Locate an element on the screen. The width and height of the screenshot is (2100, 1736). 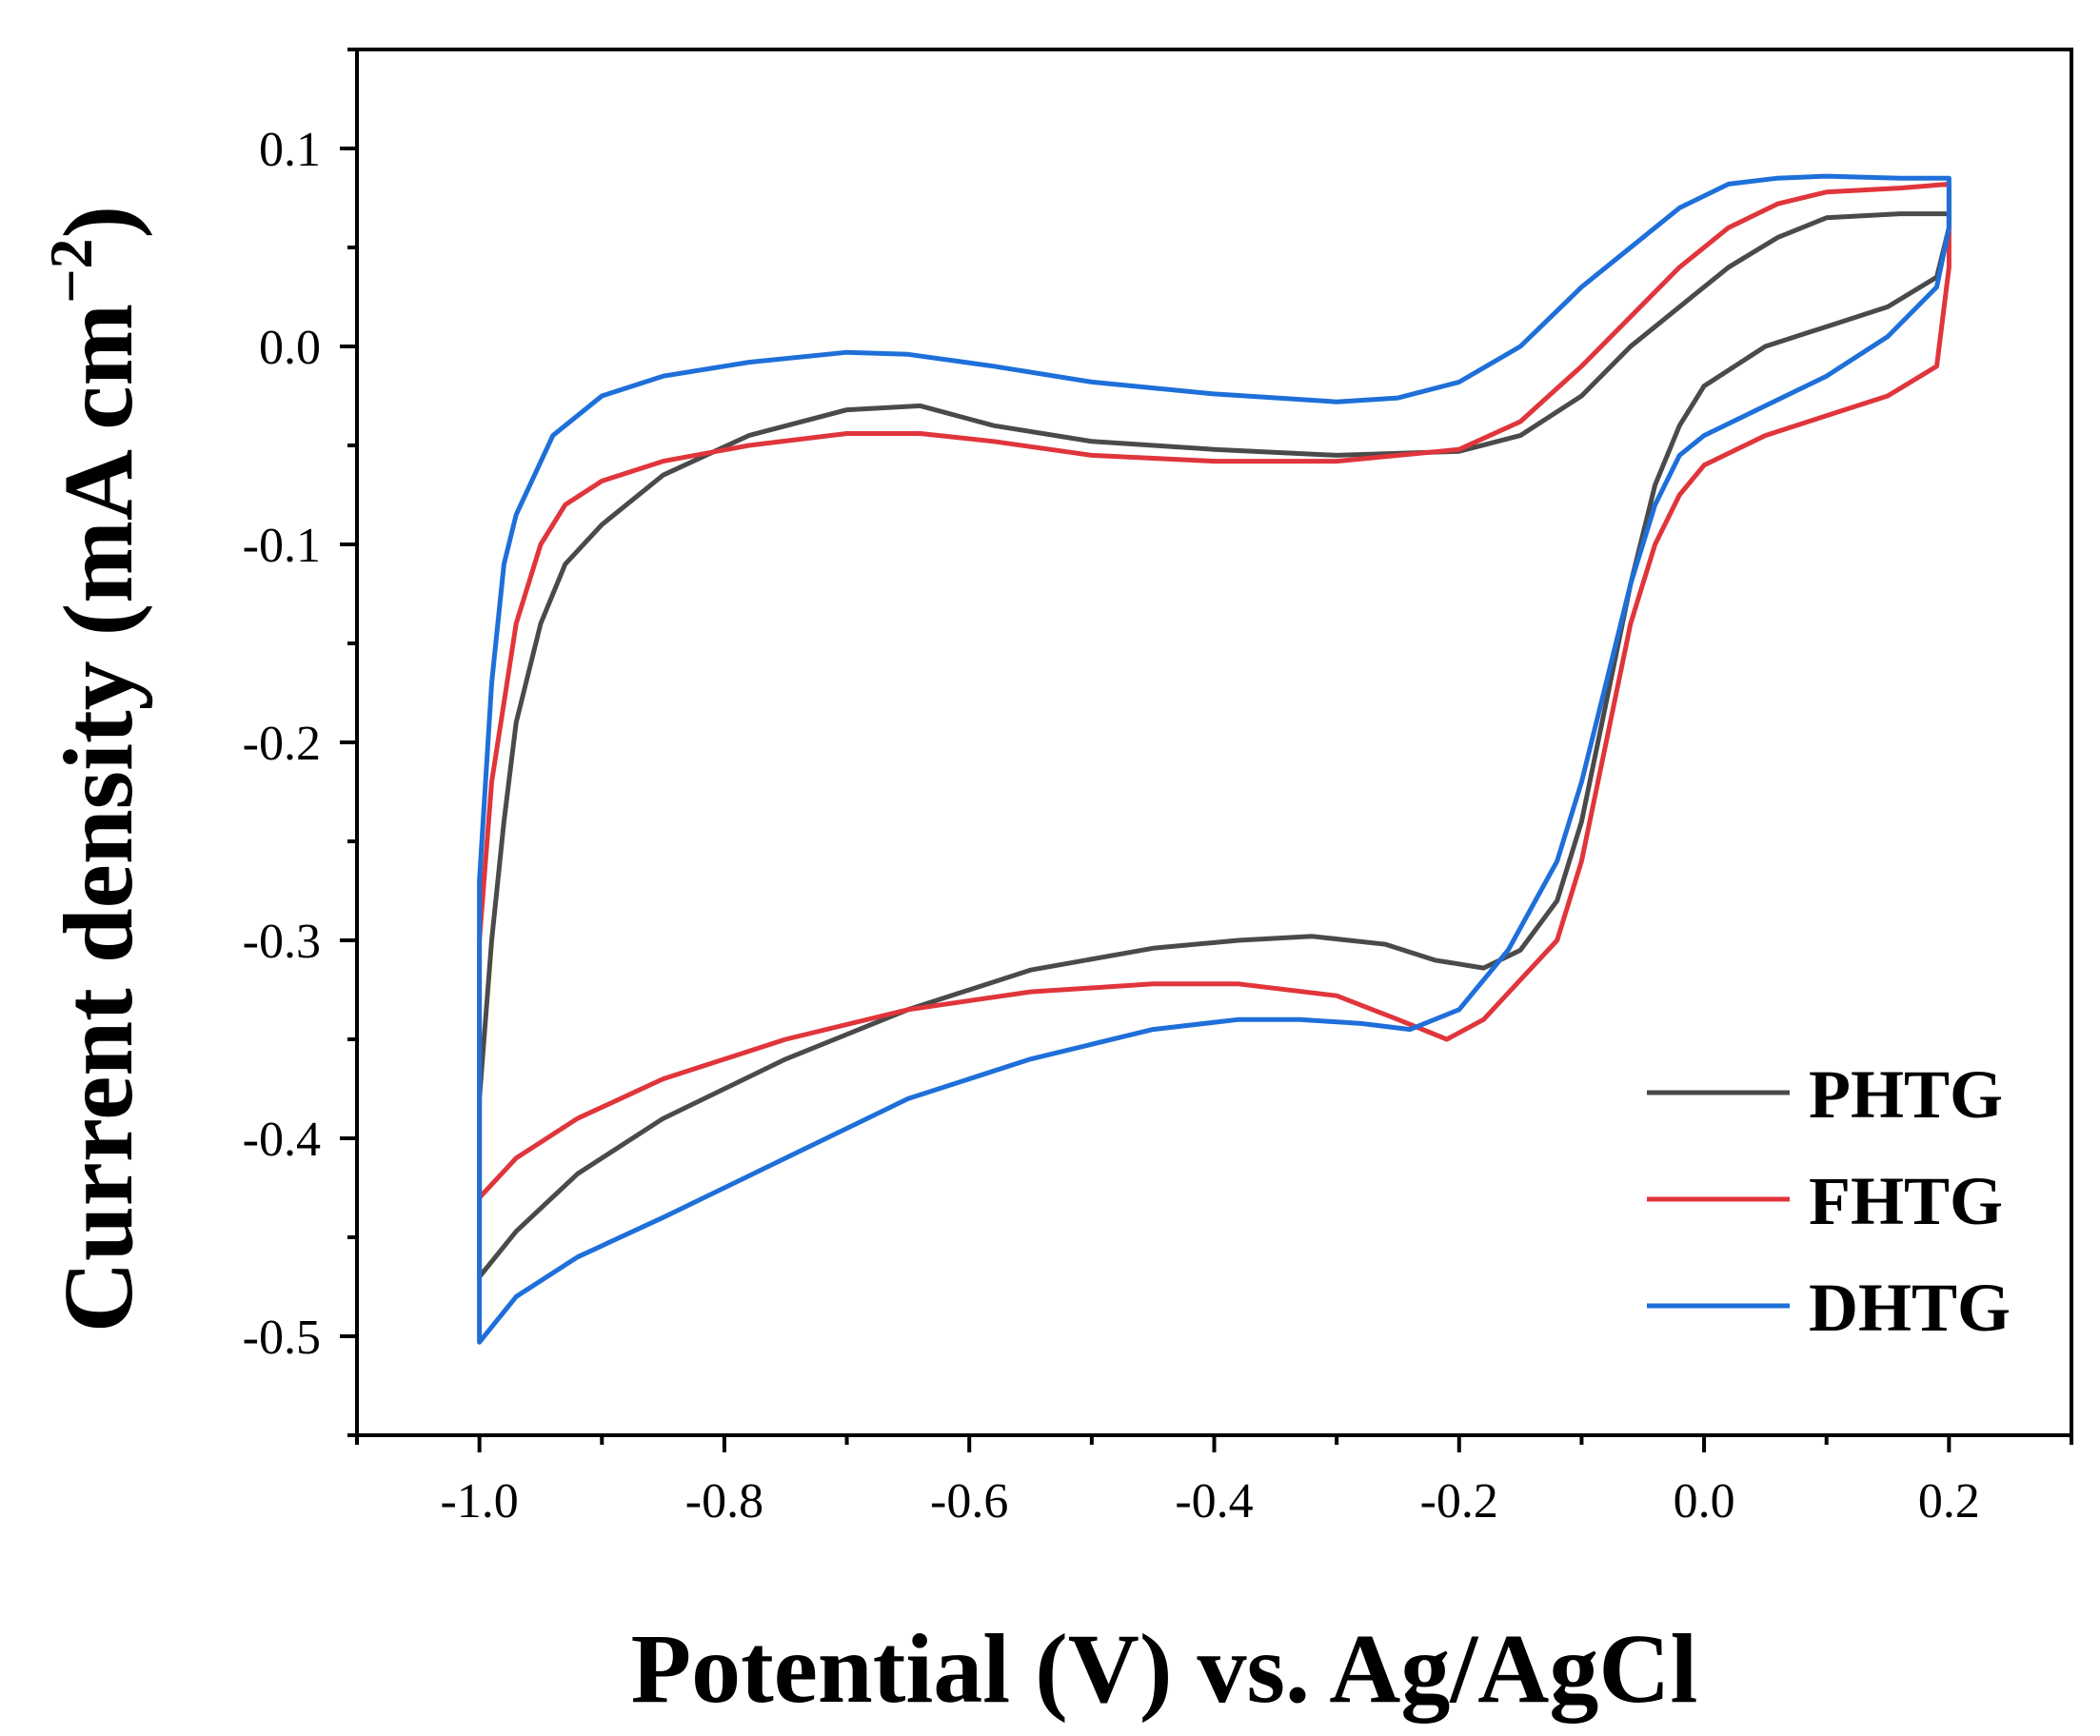
y-axis-title-close: ) is located at coordinates (98, 222).